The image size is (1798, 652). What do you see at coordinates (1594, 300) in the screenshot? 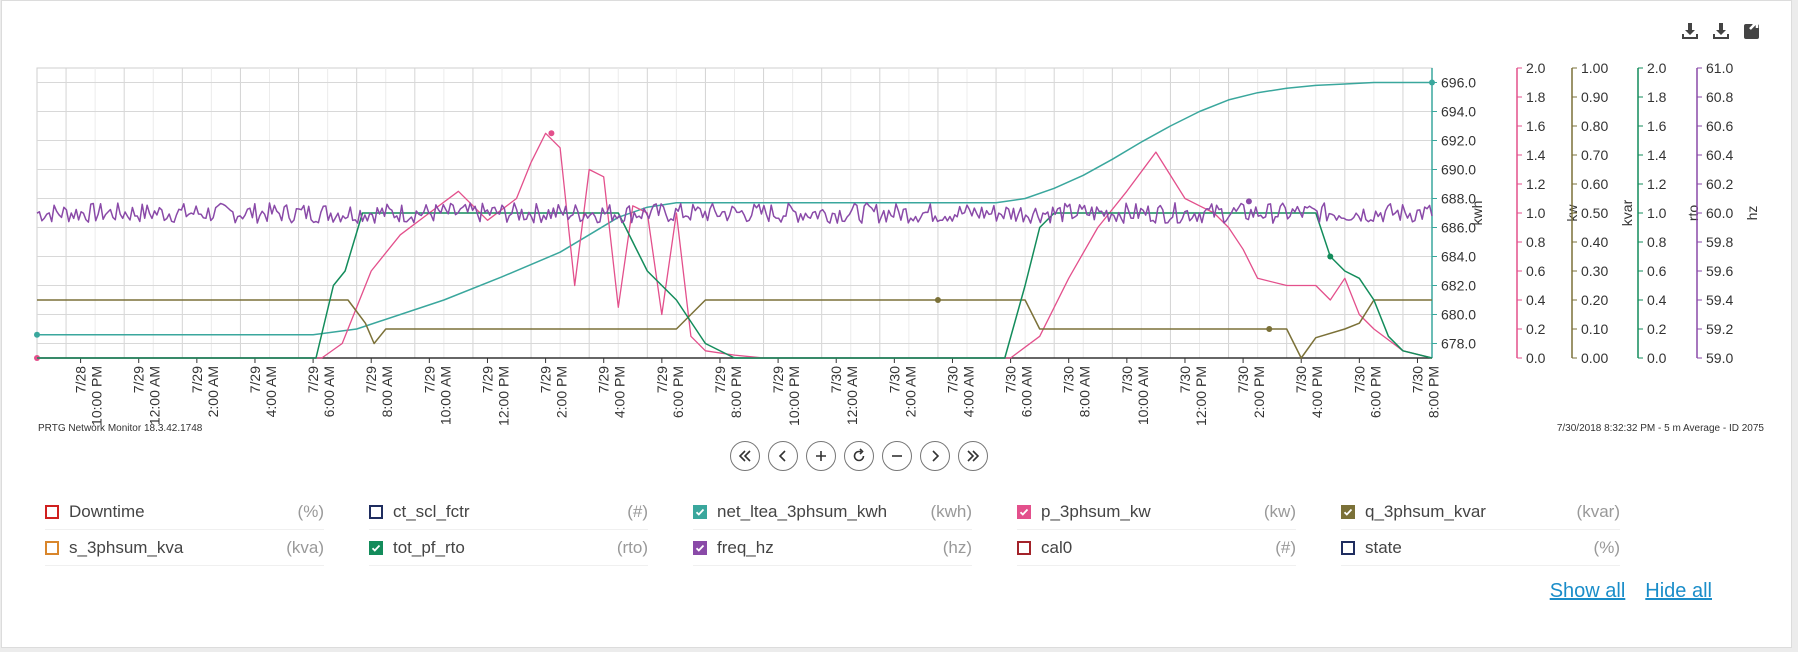
I see `y-tick-label: 0.20` at bounding box center [1594, 300].